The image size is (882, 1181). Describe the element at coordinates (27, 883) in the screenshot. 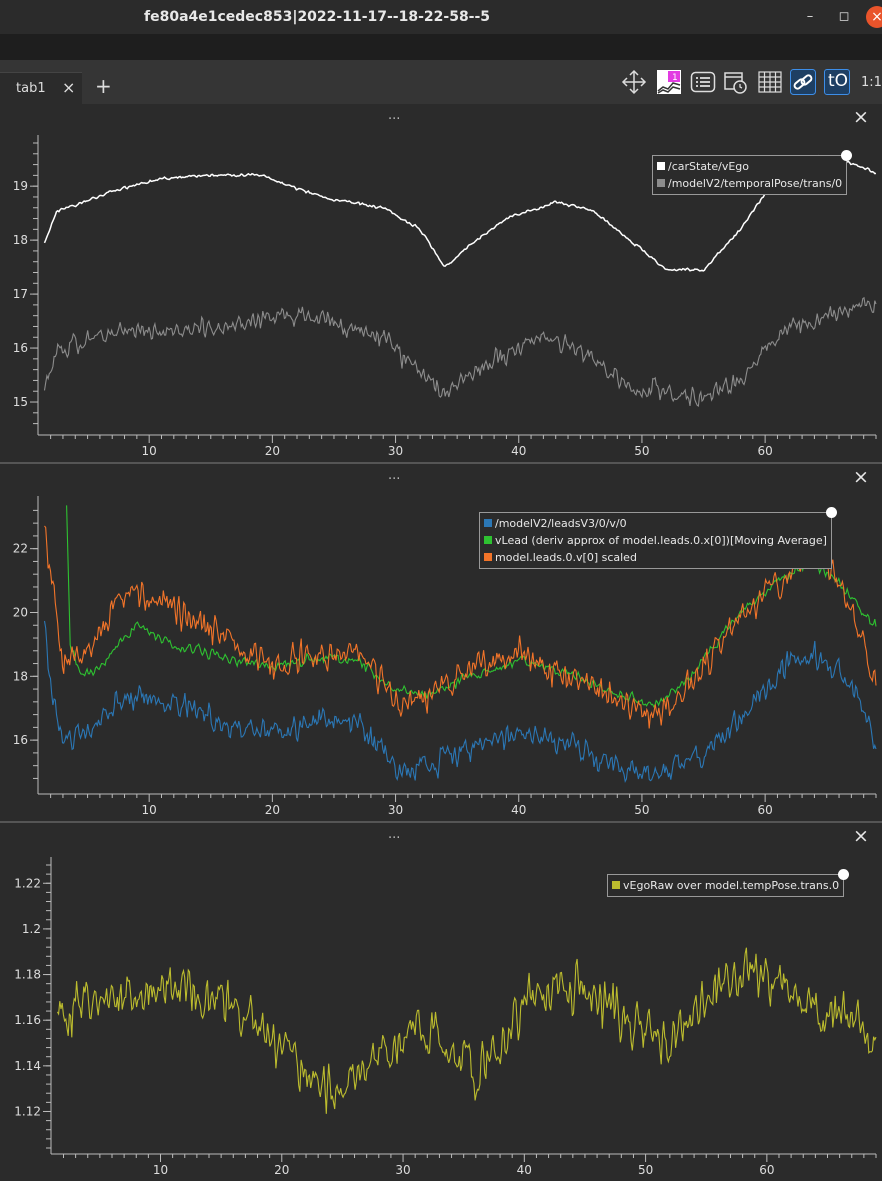

I see `y-tick-label: 1.22` at that location.